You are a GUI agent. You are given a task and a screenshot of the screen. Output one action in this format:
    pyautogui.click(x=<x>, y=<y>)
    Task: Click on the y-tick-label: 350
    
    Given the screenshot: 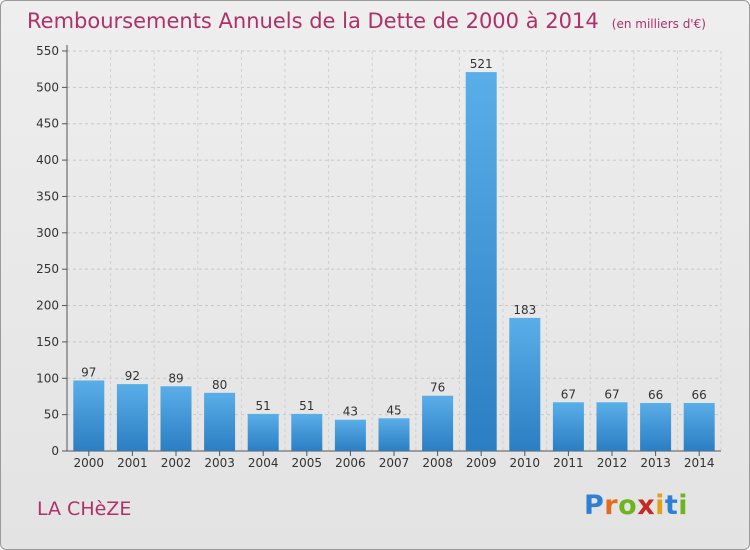 What is the action you would take?
    pyautogui.click(x=47, y=196)
    